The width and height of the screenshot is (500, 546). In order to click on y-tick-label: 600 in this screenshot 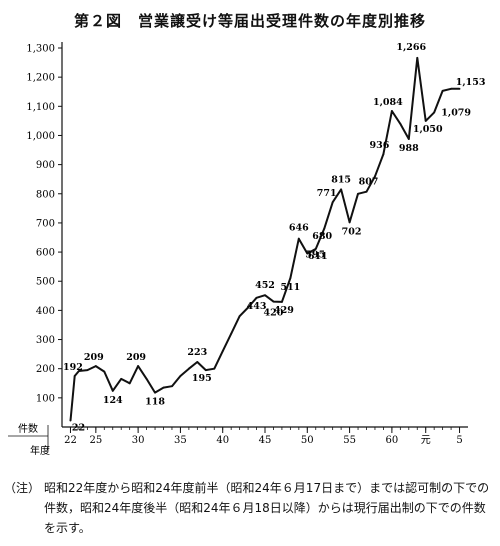, I will do `click(45, 253)`.